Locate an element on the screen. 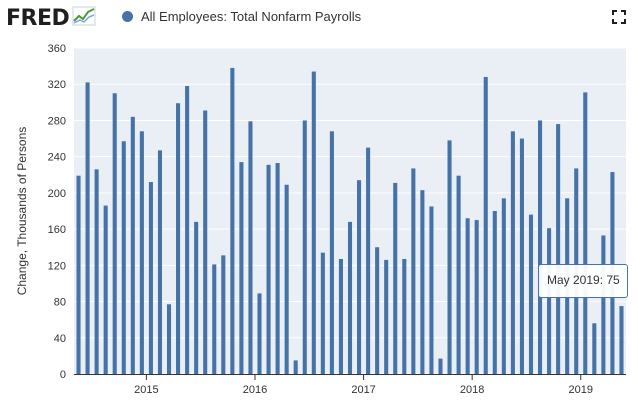 The width and height of the screenshot is (638, 403). logo-text: FRED is located at coordinates (38, 18).